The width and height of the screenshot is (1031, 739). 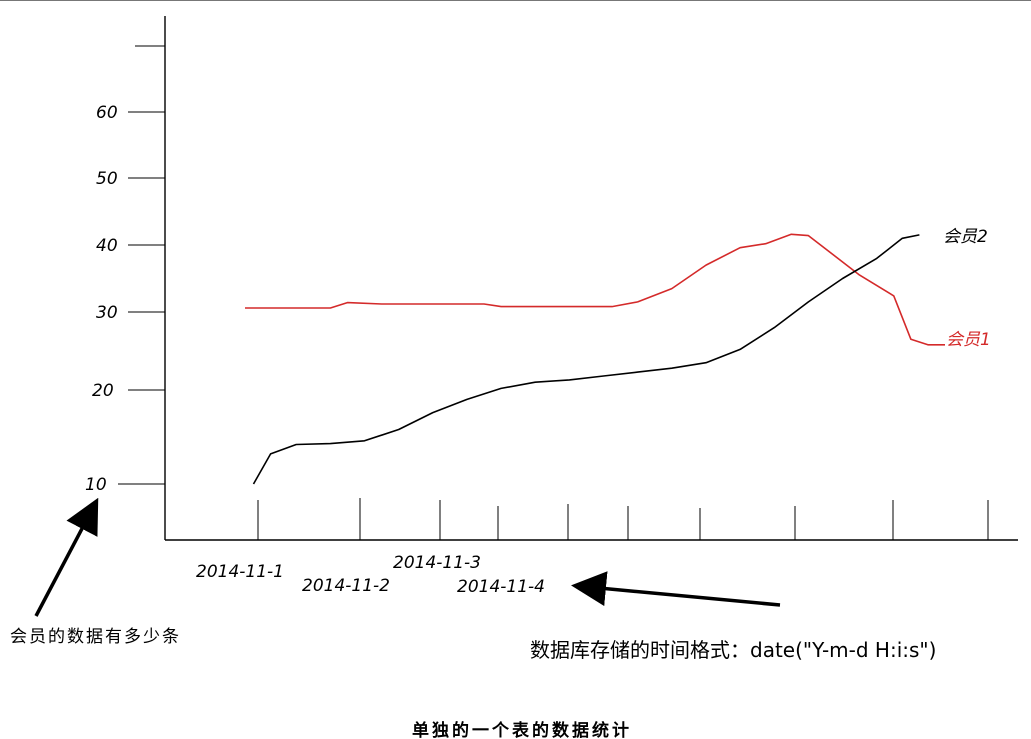 I want to click on x-label: 2014-11-4, so click(x=501, y=587).